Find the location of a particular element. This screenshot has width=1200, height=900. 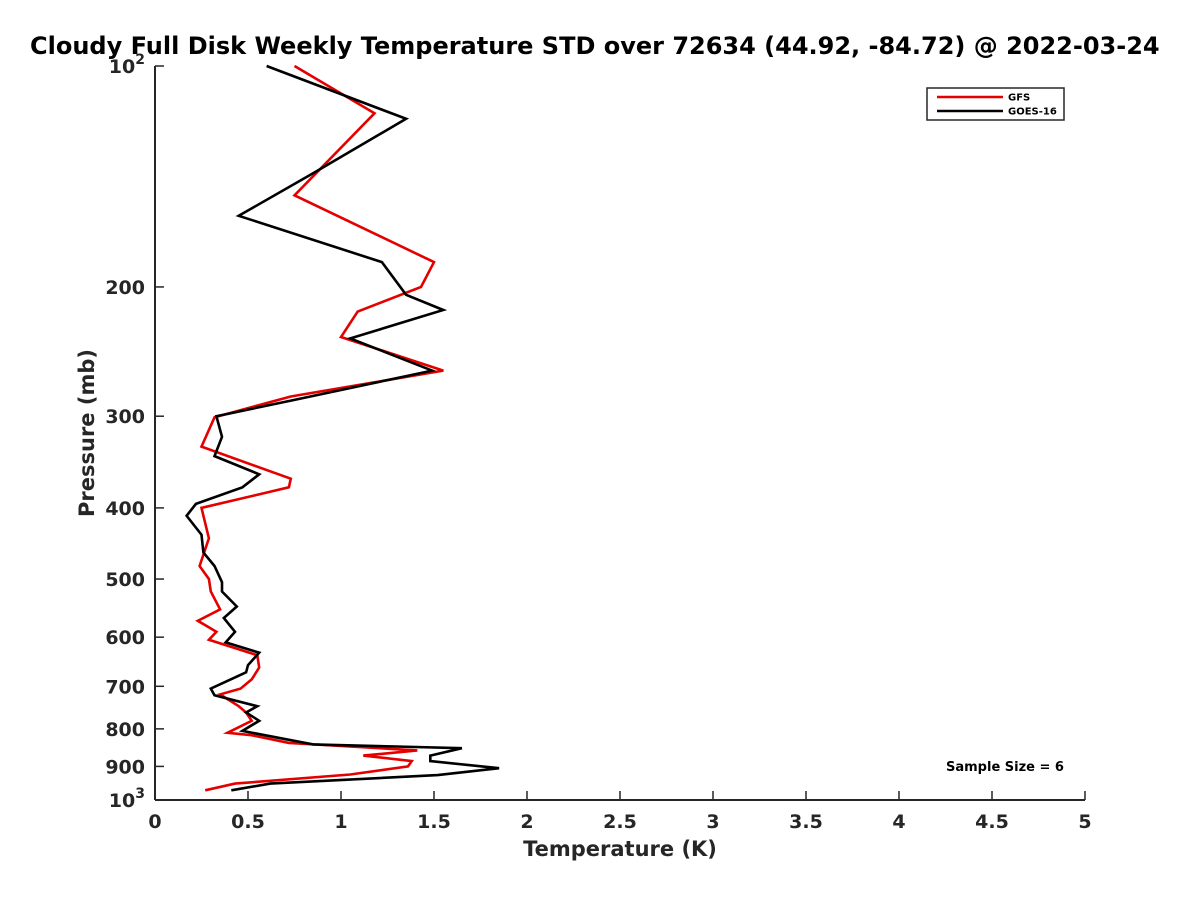

x-tick-label: 1.5 is located at coordinates (434, 822).